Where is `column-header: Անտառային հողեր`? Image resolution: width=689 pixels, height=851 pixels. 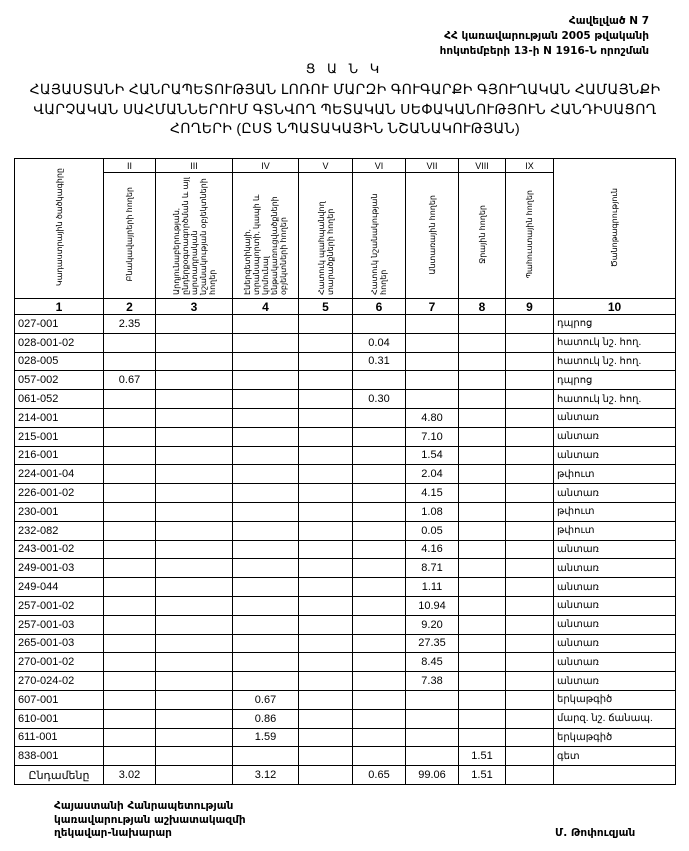
column-header: Անտառային հողեր is located at coordinates (432, 235).